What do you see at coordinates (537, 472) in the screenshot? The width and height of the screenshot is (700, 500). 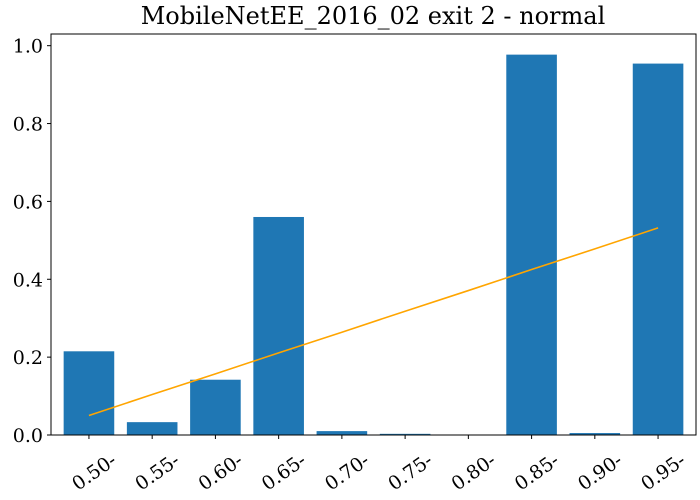 I see `x-tick-label: 0.85-` at bounding box center [537, 472].